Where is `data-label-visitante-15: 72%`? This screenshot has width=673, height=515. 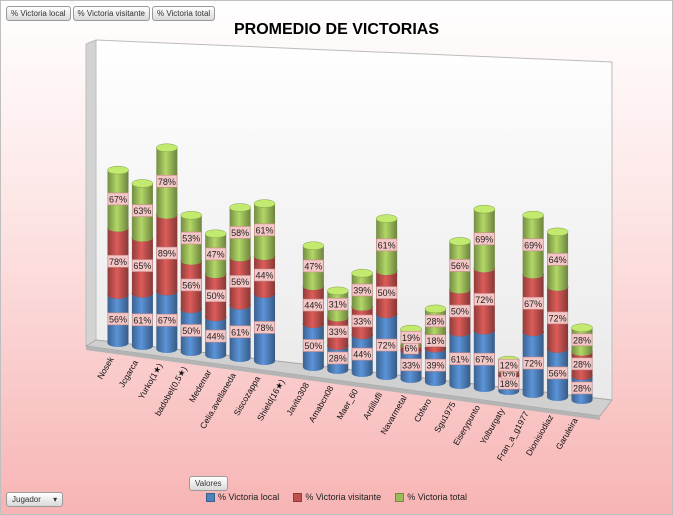
data-label-visitante-15: 72% is located at coordinates (484, 299).